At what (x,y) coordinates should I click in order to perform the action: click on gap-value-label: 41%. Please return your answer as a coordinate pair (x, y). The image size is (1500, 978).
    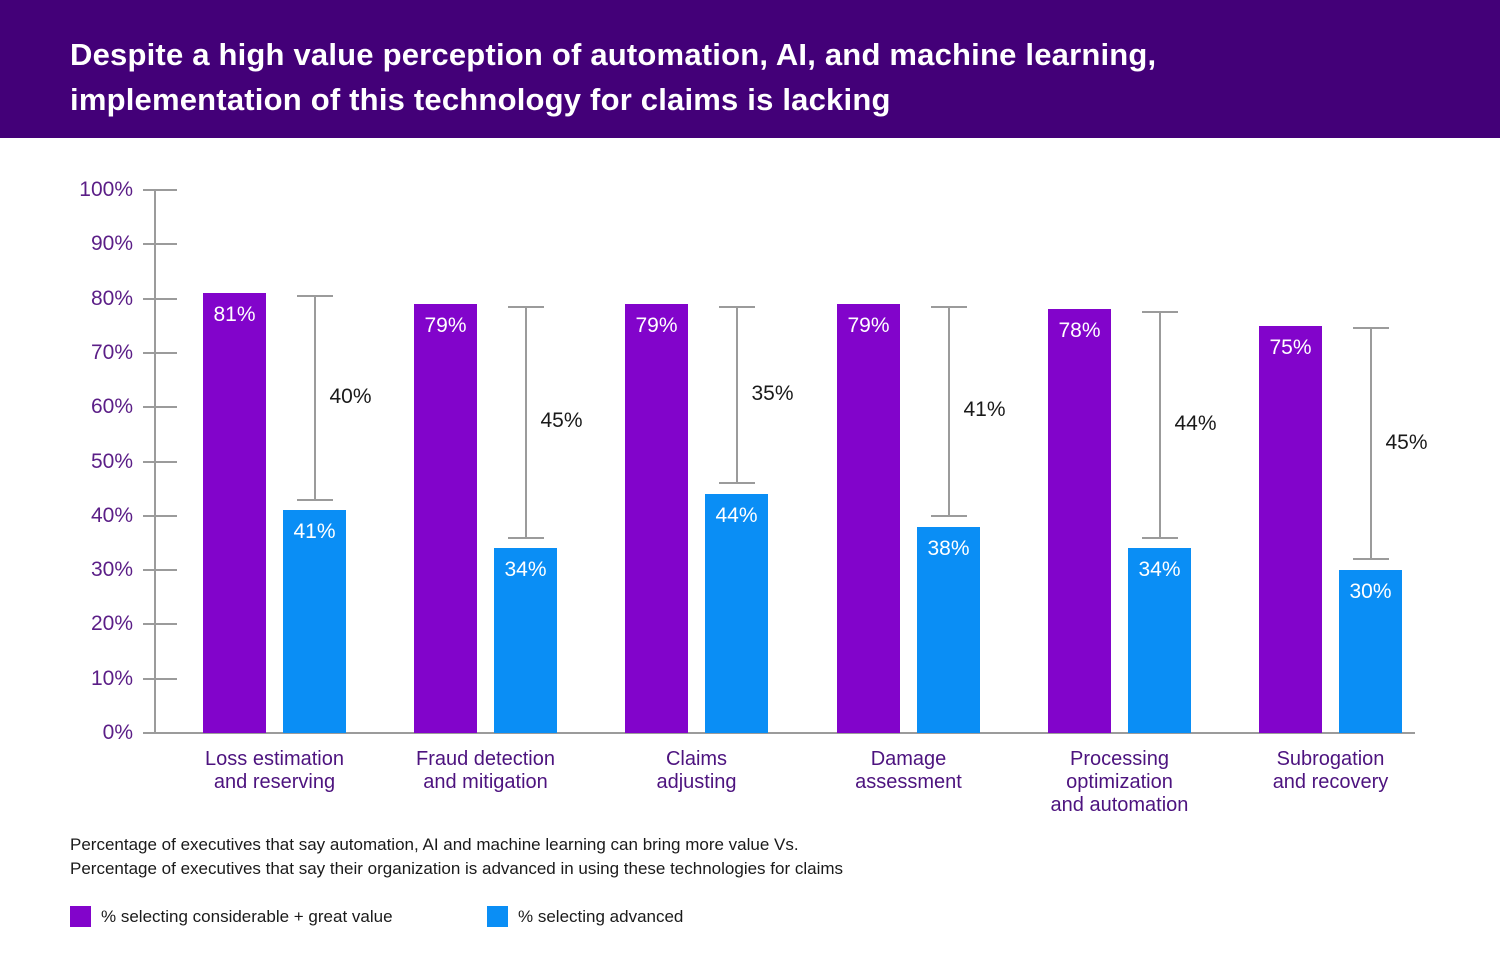
    Looking at the image, I should click on (984, 410).